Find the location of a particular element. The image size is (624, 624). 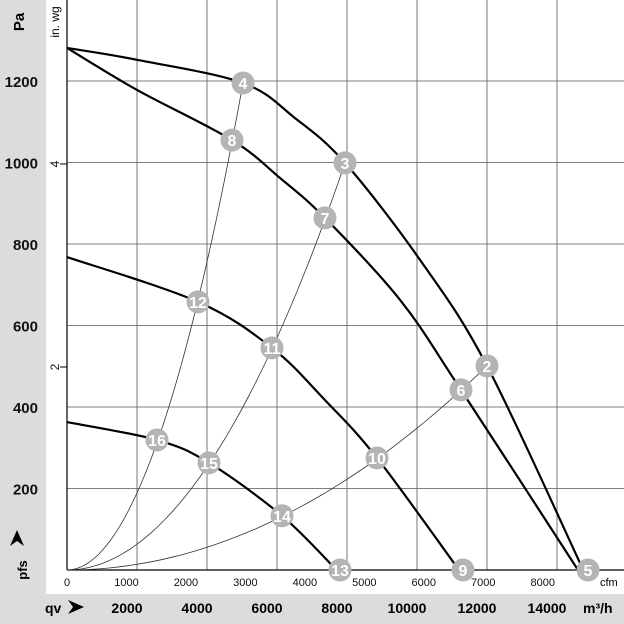

operating-point-label: 11 is located at coordinates (272, 349).